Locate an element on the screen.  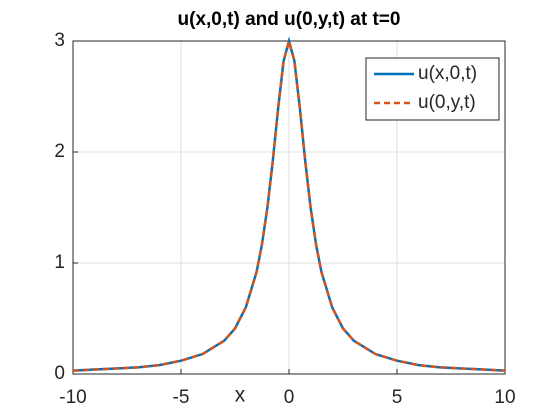
x-tick-label: -5 is located at coordinates (181, 397).